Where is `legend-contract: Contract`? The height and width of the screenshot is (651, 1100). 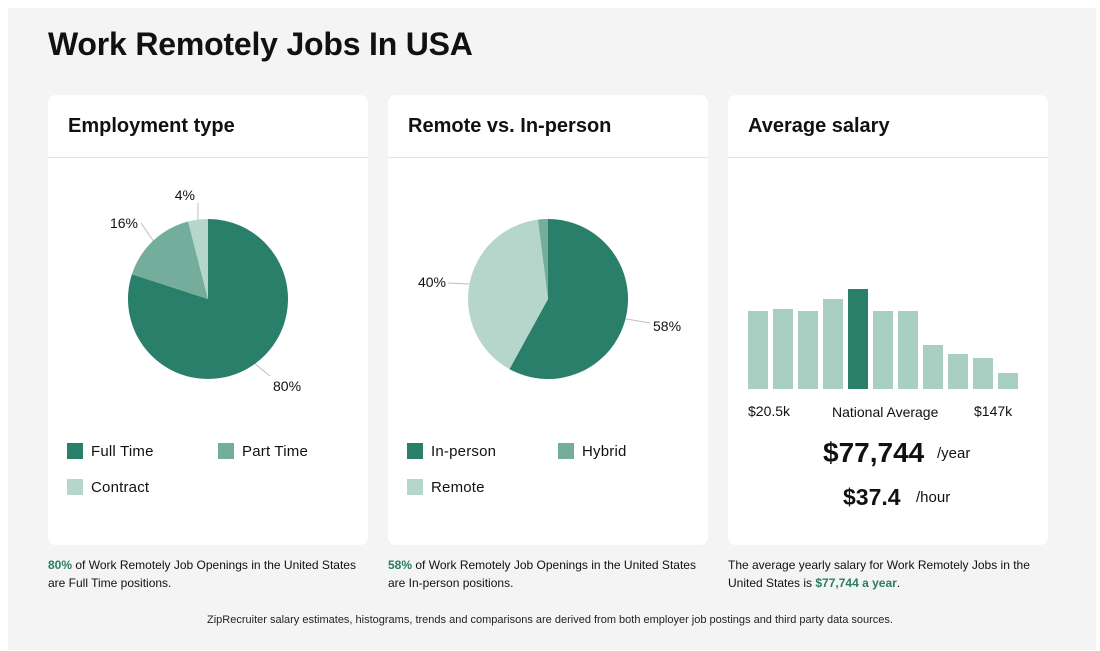 legend-contract: Contract is located at coordinates (108, 487).